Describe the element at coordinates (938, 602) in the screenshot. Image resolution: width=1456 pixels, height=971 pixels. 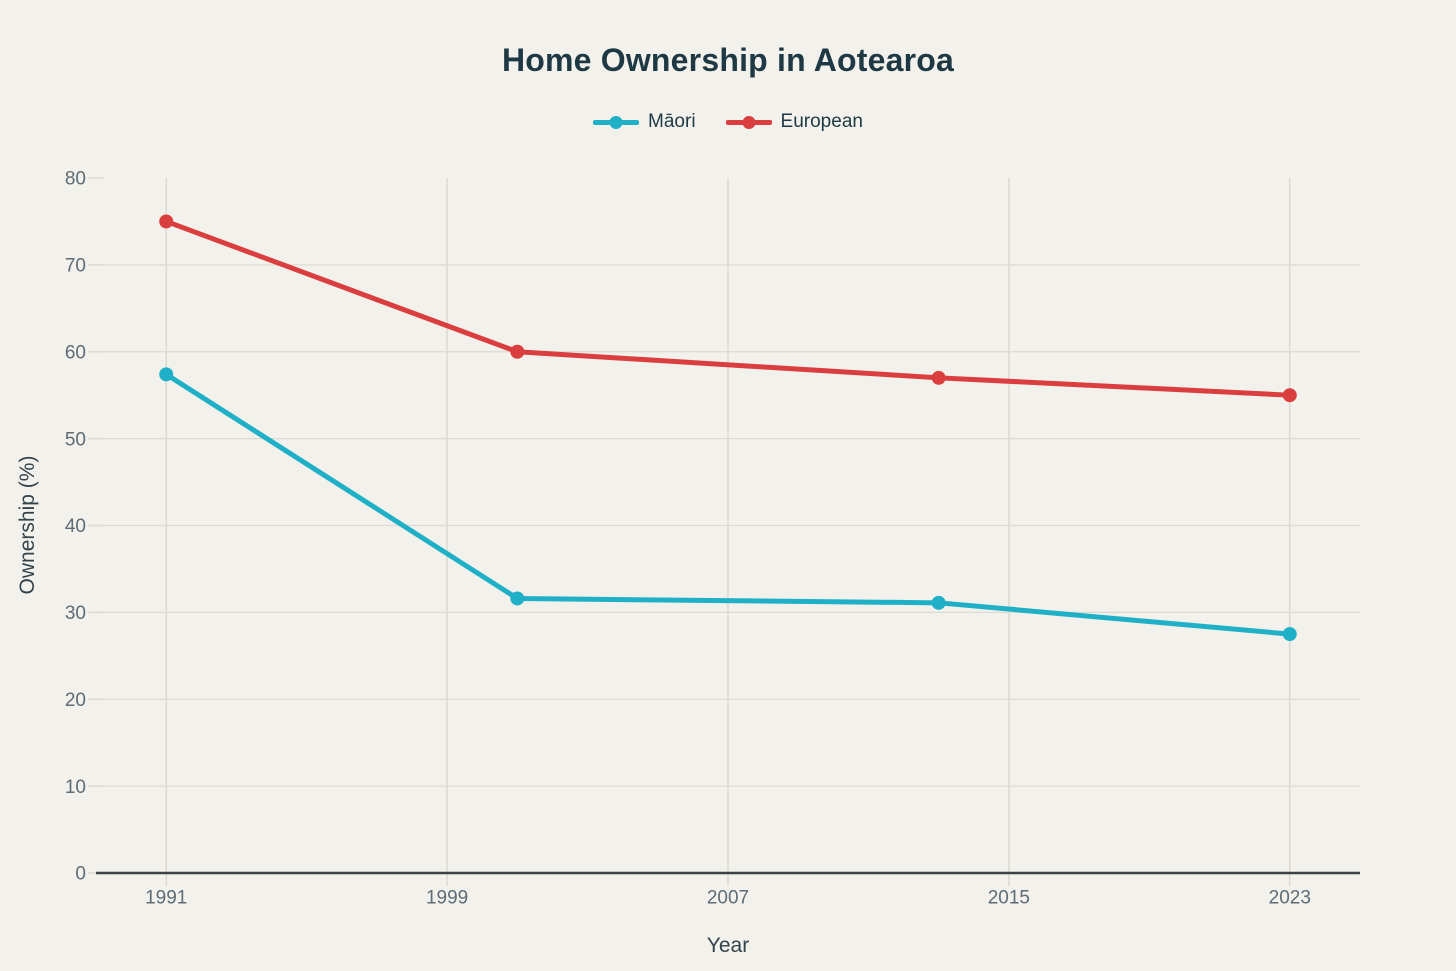
I see `data-point-maori-2013` at that location.